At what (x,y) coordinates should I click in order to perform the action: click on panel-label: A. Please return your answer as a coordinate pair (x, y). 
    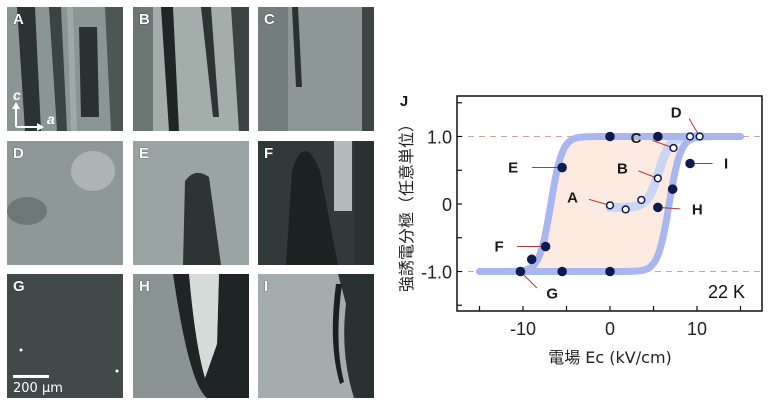
    Looking at the image, I should click on (18, 19).